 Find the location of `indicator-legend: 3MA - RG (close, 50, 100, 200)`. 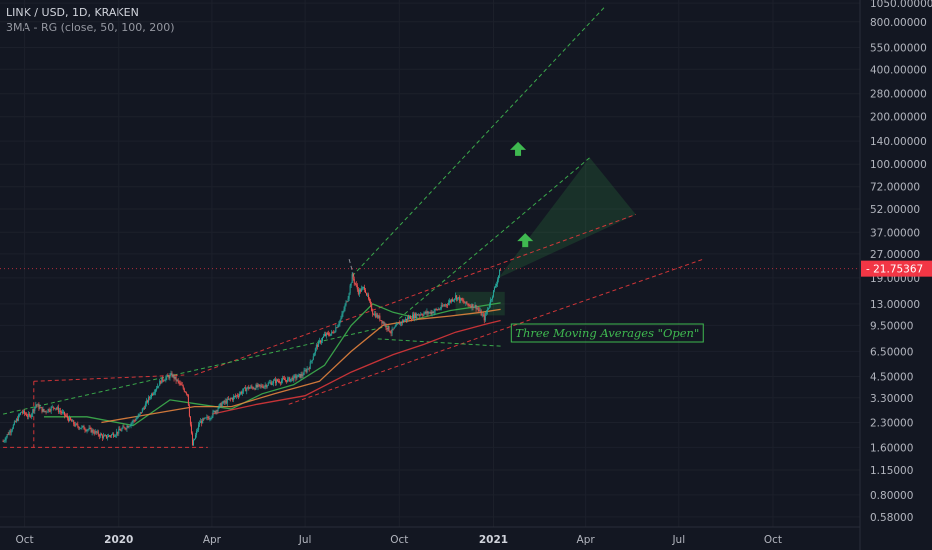

indicator-legend: 3MA - RG (close, 50, 100, 200) is located at coordinates (90, 27).